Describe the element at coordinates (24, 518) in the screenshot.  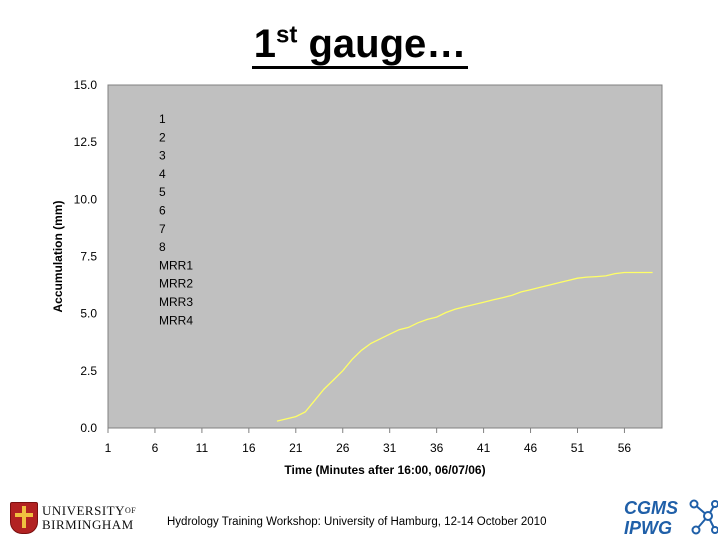
I see `crest-icon` at that location.